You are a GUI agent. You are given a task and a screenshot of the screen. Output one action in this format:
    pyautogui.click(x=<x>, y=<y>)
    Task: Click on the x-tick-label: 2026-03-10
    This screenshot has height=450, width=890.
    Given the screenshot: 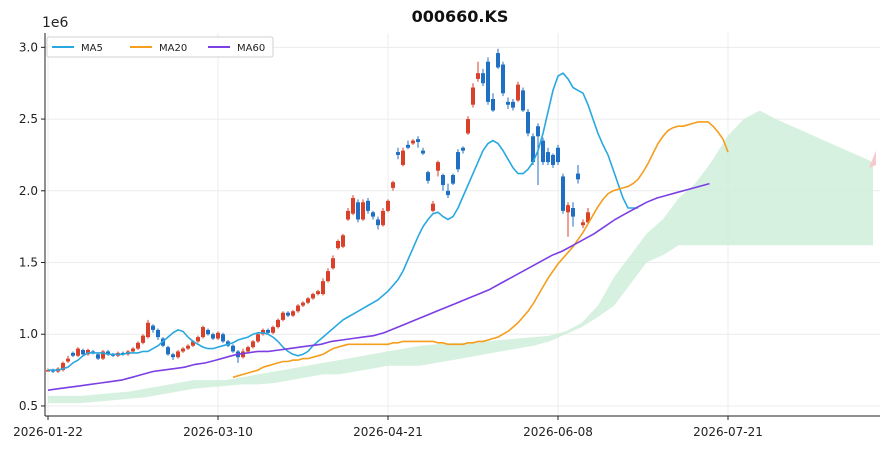 What is the action you would take?
    pyautogui.click(x=218, y=432)
    